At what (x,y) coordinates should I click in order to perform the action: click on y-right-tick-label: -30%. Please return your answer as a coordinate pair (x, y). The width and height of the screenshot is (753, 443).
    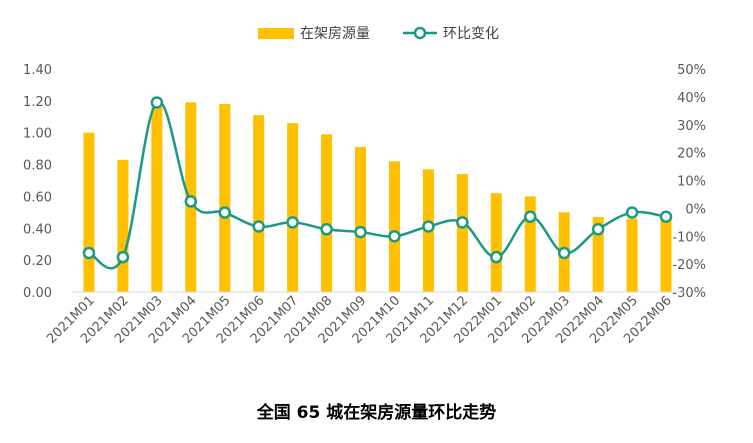
    Looking at the image, I should click on (689, 293).